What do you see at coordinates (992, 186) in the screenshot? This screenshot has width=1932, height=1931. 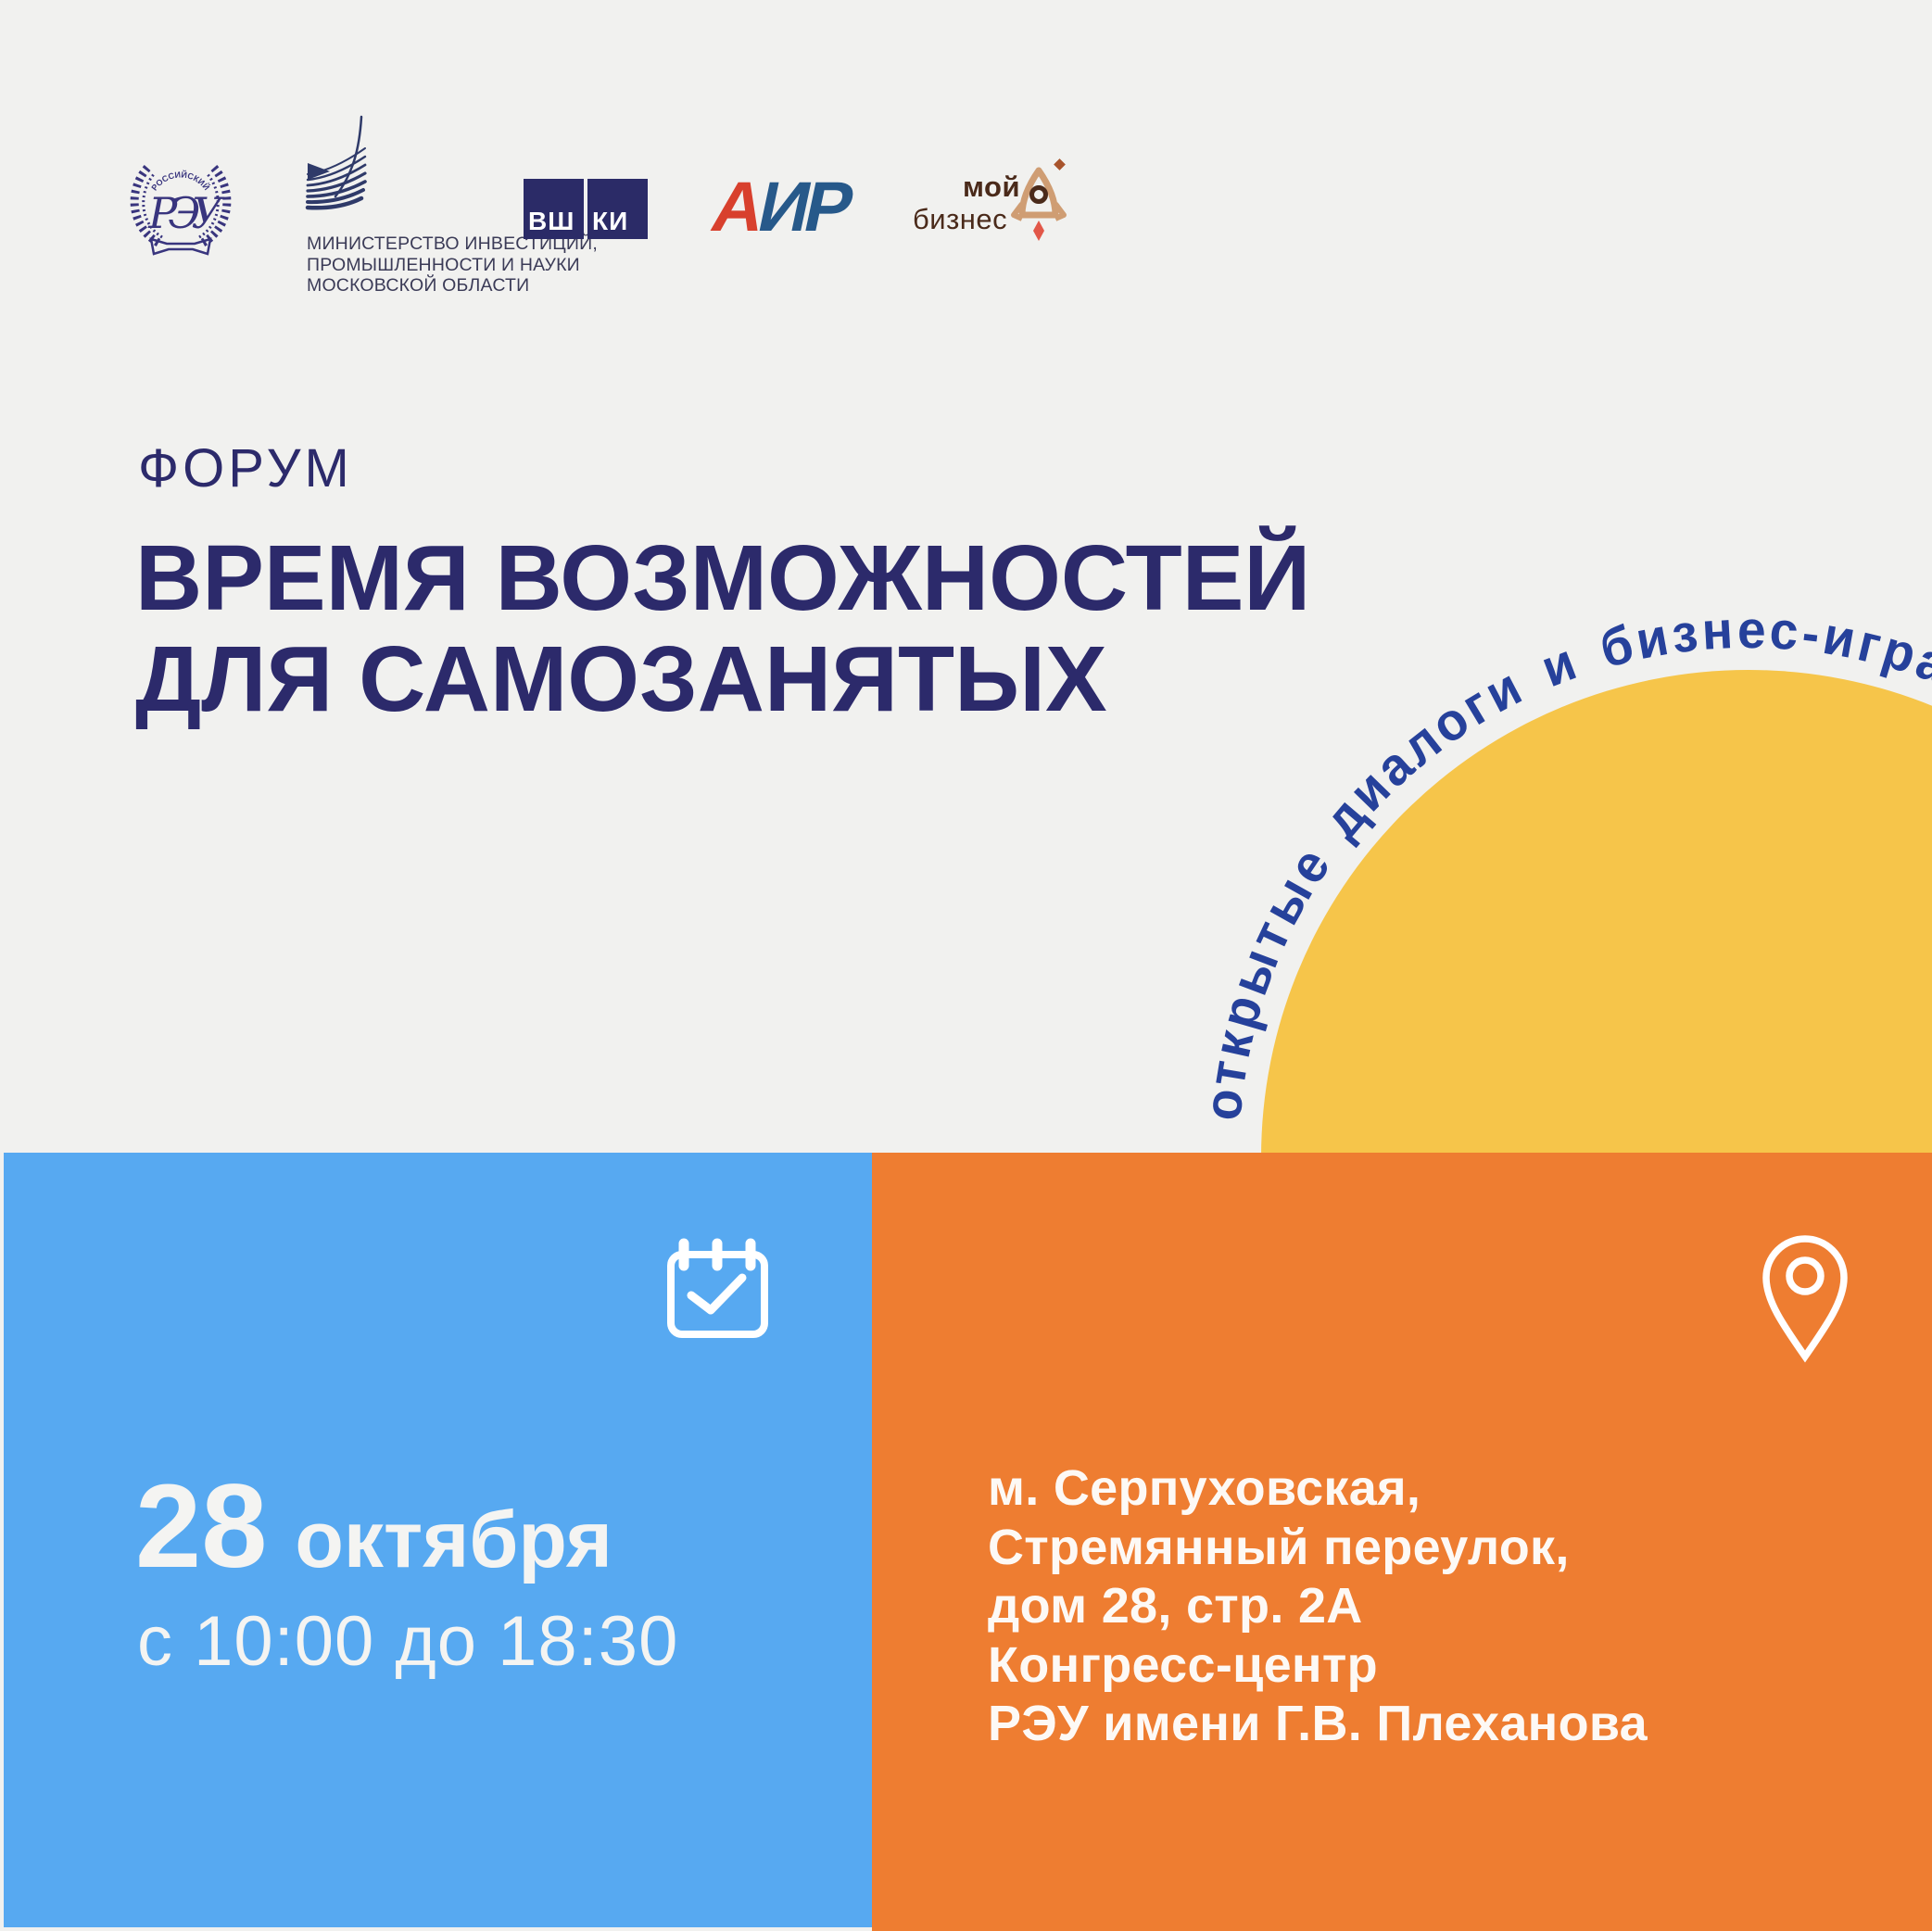 I see `moy-biznes-line1: мой` at bounding box center [992, 186].